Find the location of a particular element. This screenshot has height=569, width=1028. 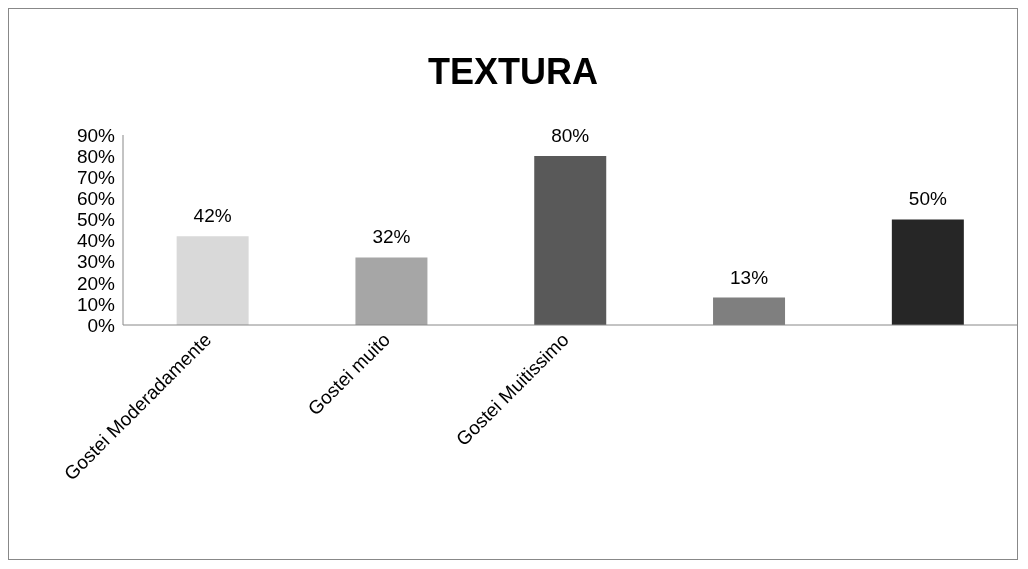

y-tick-label: 60% is located at coordinates (96, 199).